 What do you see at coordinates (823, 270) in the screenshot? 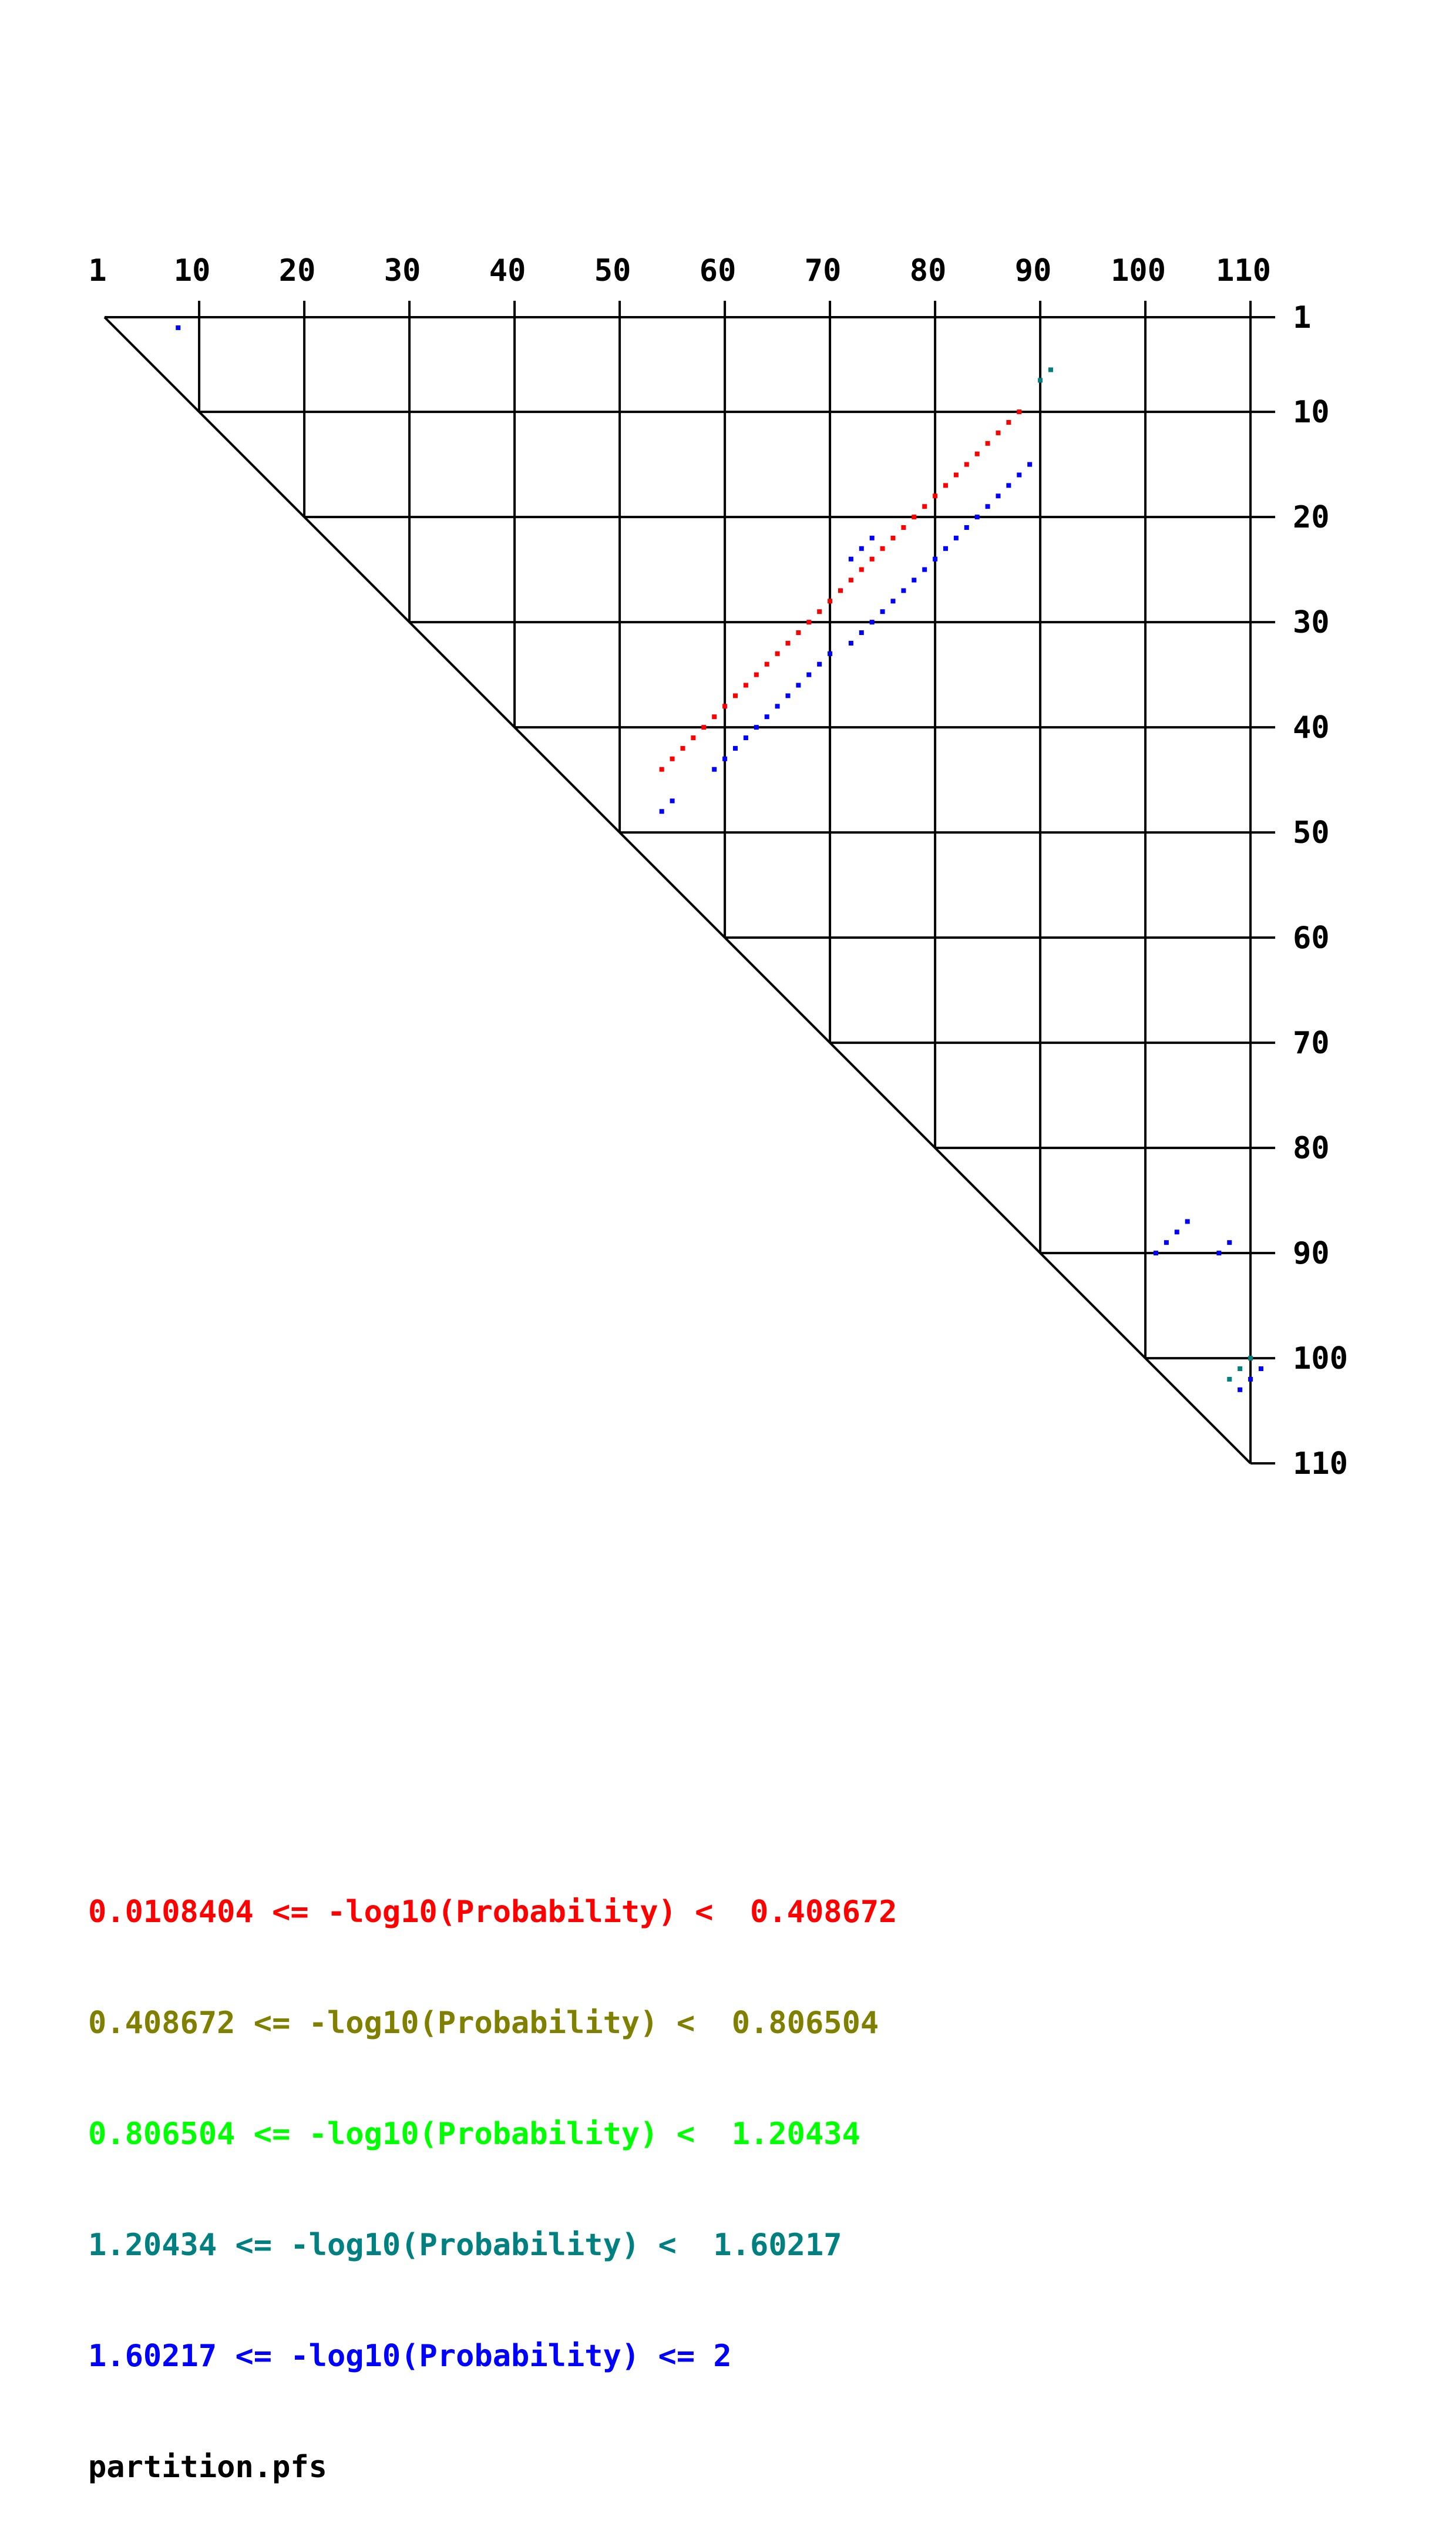
I see `x-tick-label: 70` at bounding box center [823, 270].